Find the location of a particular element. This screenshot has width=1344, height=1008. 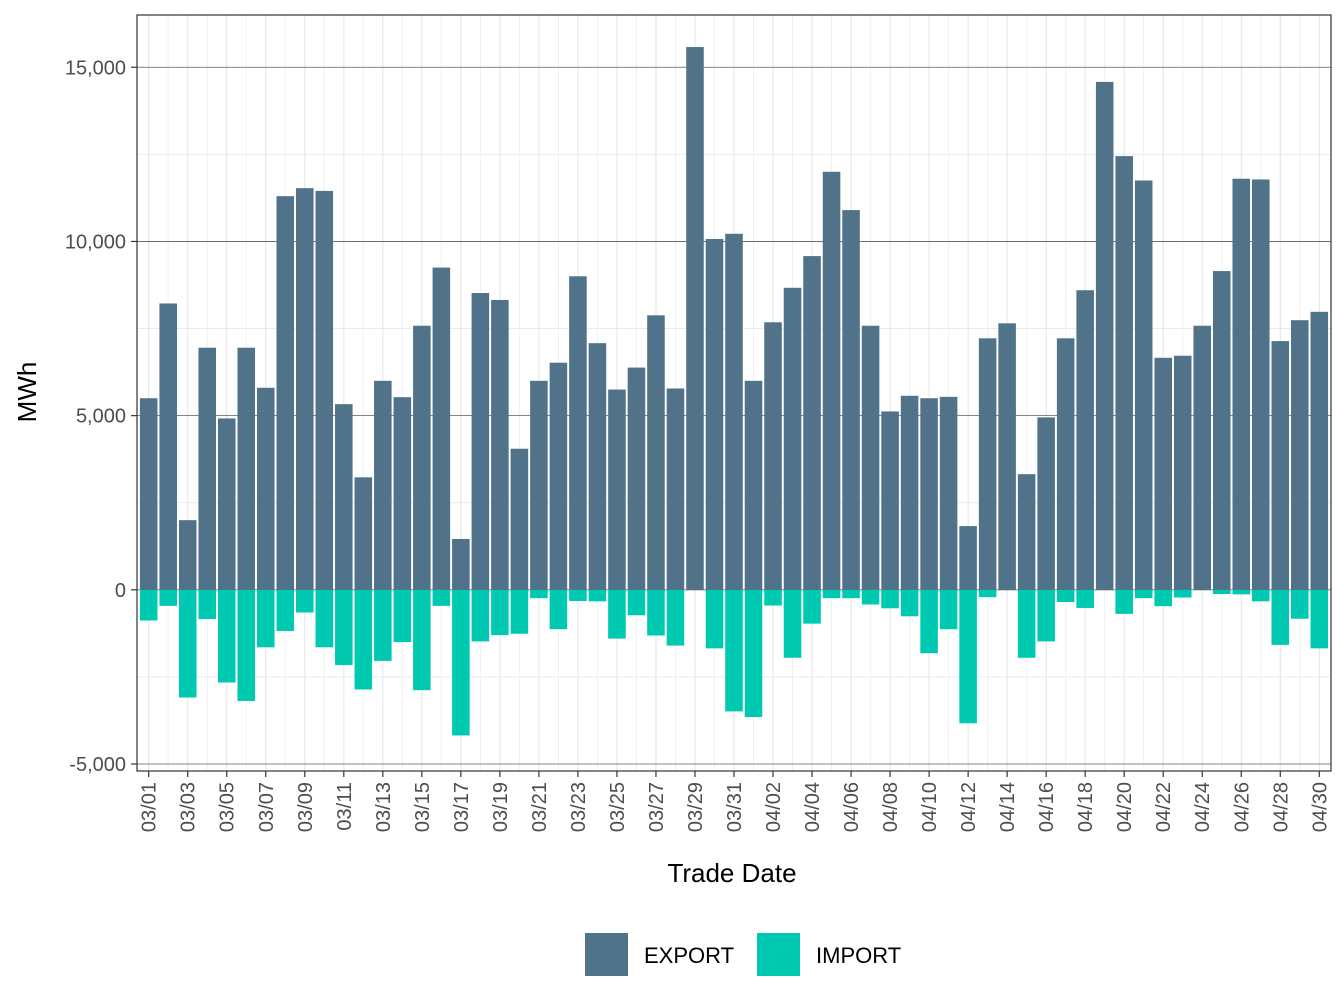

x-tick-label: 03/07 is located at coordinates (267, 807).